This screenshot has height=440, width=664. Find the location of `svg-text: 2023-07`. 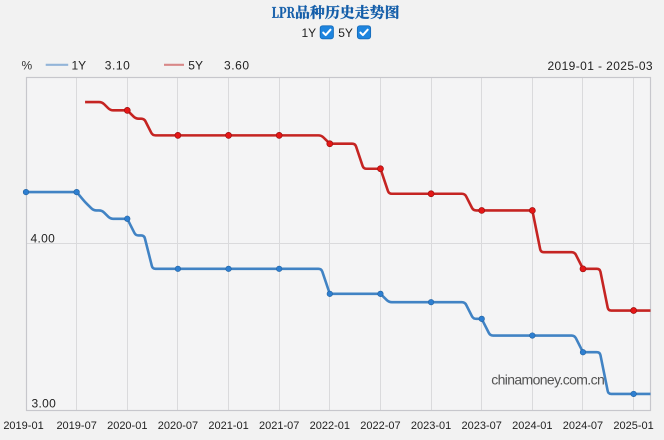

svg-text: 2023-07 is located at coordinates (482, 426).